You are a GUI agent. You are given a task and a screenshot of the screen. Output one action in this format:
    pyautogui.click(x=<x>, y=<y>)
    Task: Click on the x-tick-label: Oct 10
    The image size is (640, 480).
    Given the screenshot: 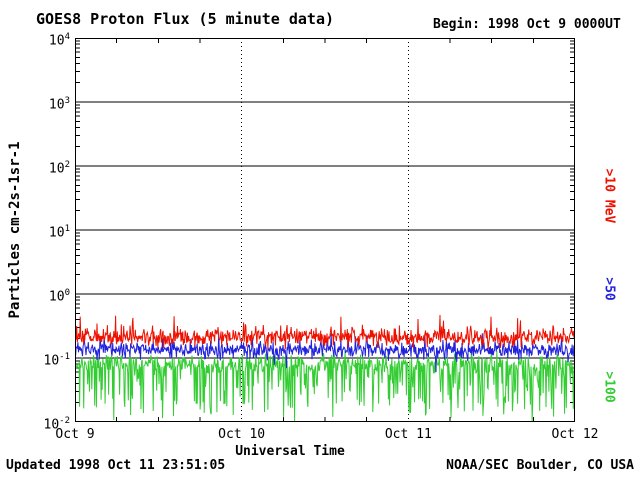 What is the action you would take?
    pyautogui.click(x=242, y=434)
    